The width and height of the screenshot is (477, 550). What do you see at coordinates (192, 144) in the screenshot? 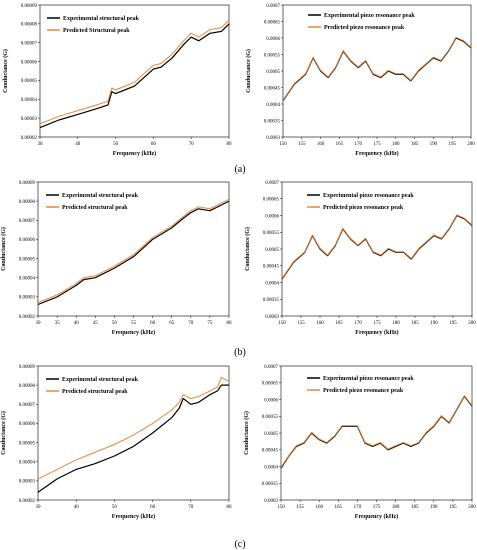
I see `x-tick-label: 70` at bounding box center [192, 144].